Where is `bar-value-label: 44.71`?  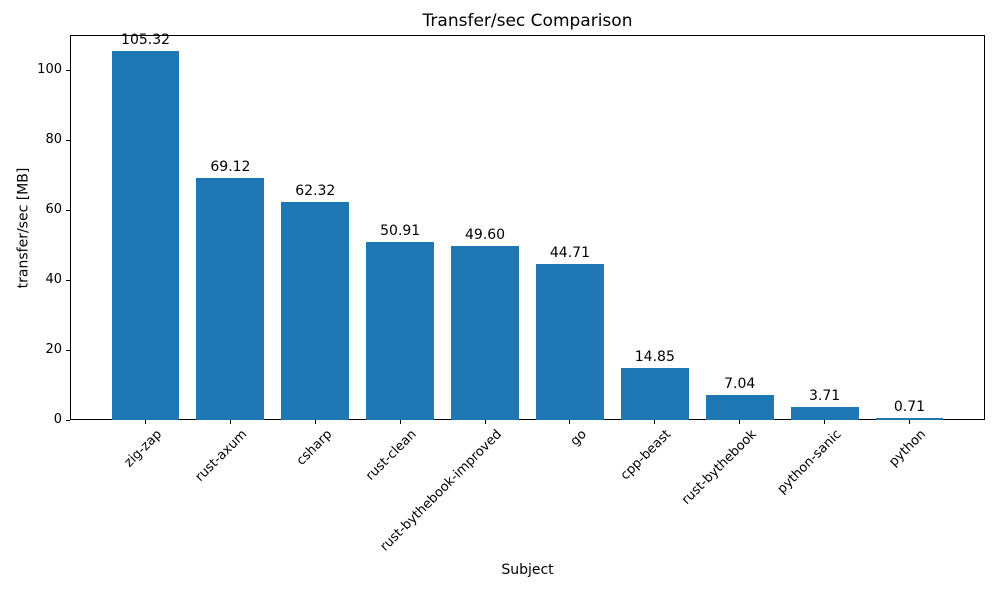
bar-value-label: 44.71 is located at coordinates (569, 252).